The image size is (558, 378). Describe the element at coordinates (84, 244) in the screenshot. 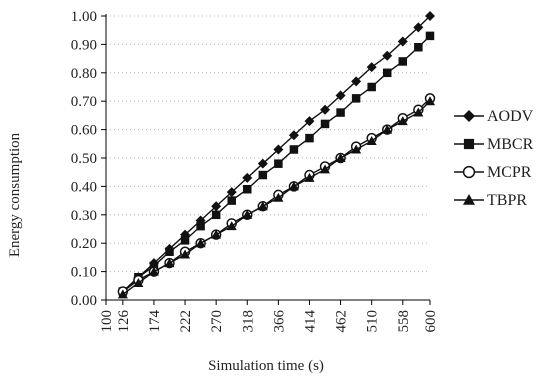

I see `y-tick-label: 0.20` at that location.